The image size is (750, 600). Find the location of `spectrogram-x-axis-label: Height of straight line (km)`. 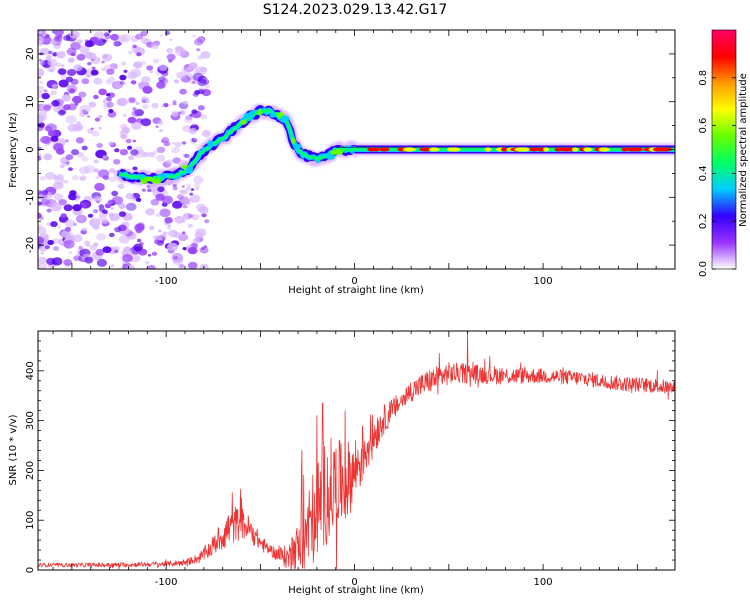

spectrogram-x-axis-label: Height of straight line (km) is located at coordinates (356, 290).